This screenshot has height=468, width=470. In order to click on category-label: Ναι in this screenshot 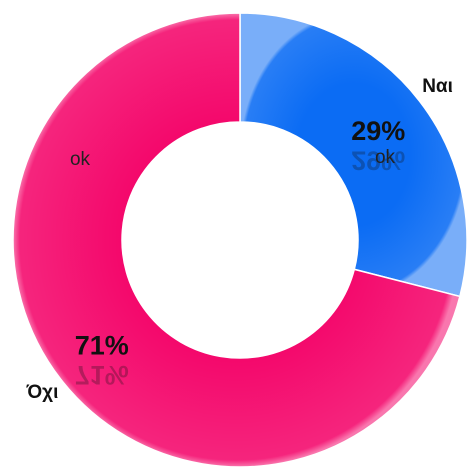, I will do `click(437, 86)`.